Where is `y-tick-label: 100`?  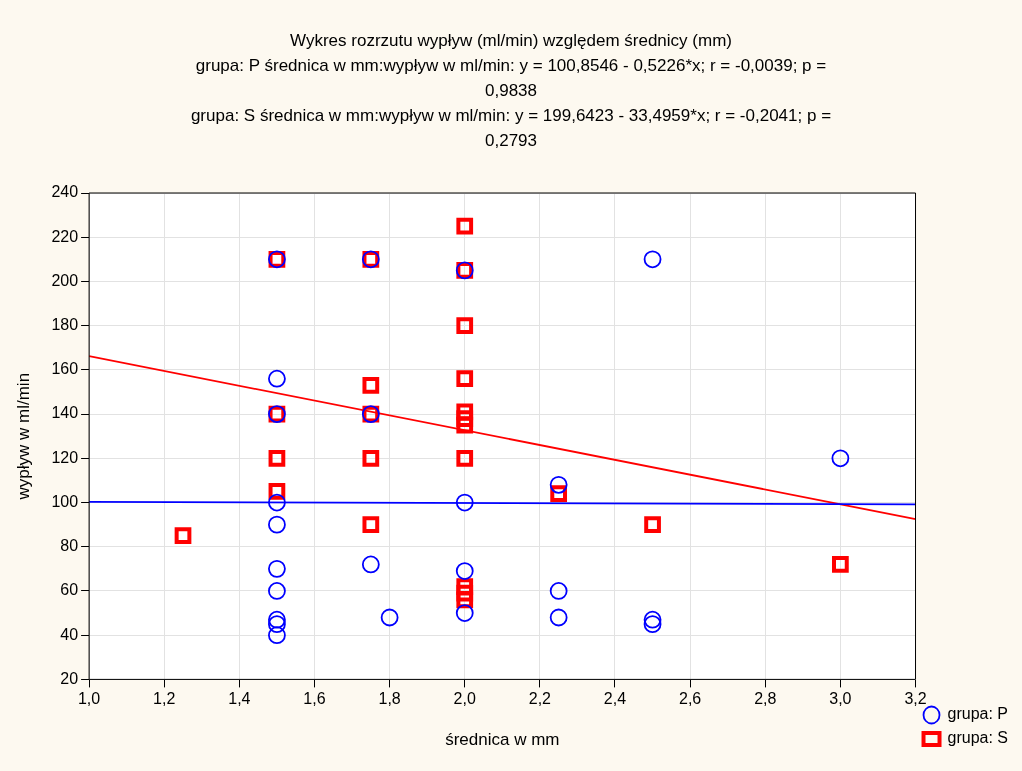 y-tick-label: 100 is located at coordinates (65, 501).